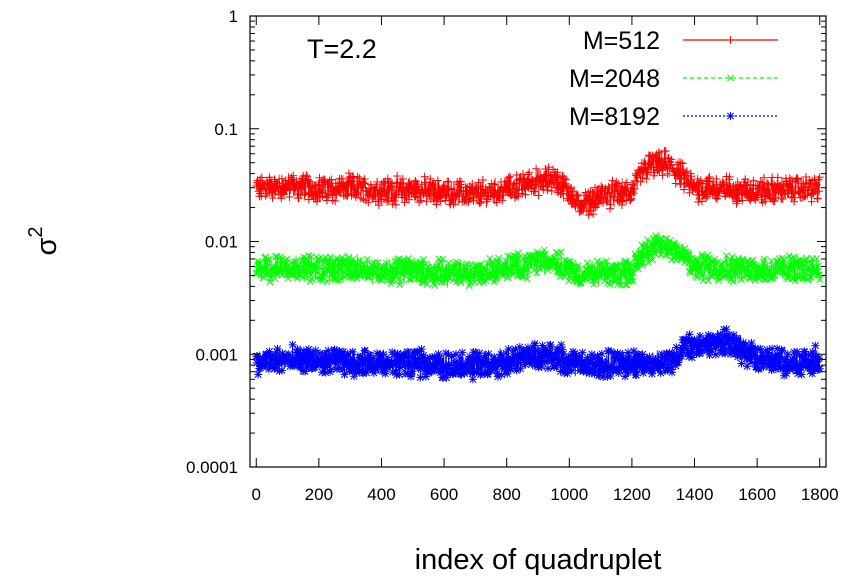  Describe the element at coordinates (538, 183) in the screenshot. I see `series-M=512` at that location.